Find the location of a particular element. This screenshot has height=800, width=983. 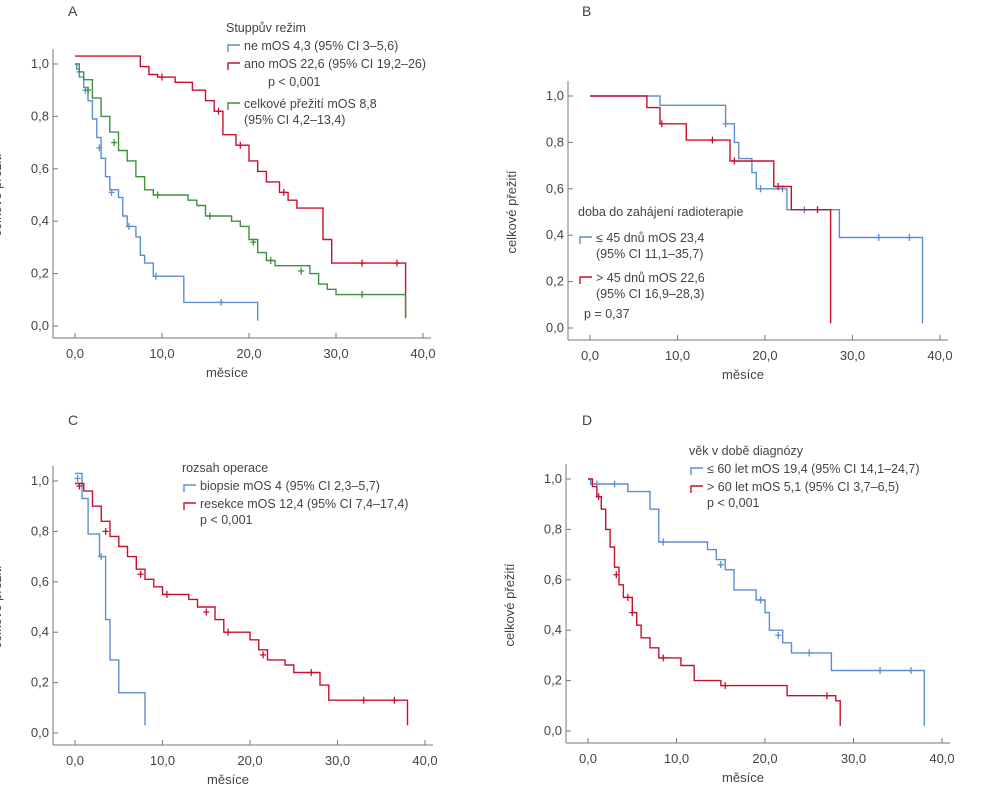

legend-label: celkové přežití mOS 8,8 is located at coordinates (310, 104).